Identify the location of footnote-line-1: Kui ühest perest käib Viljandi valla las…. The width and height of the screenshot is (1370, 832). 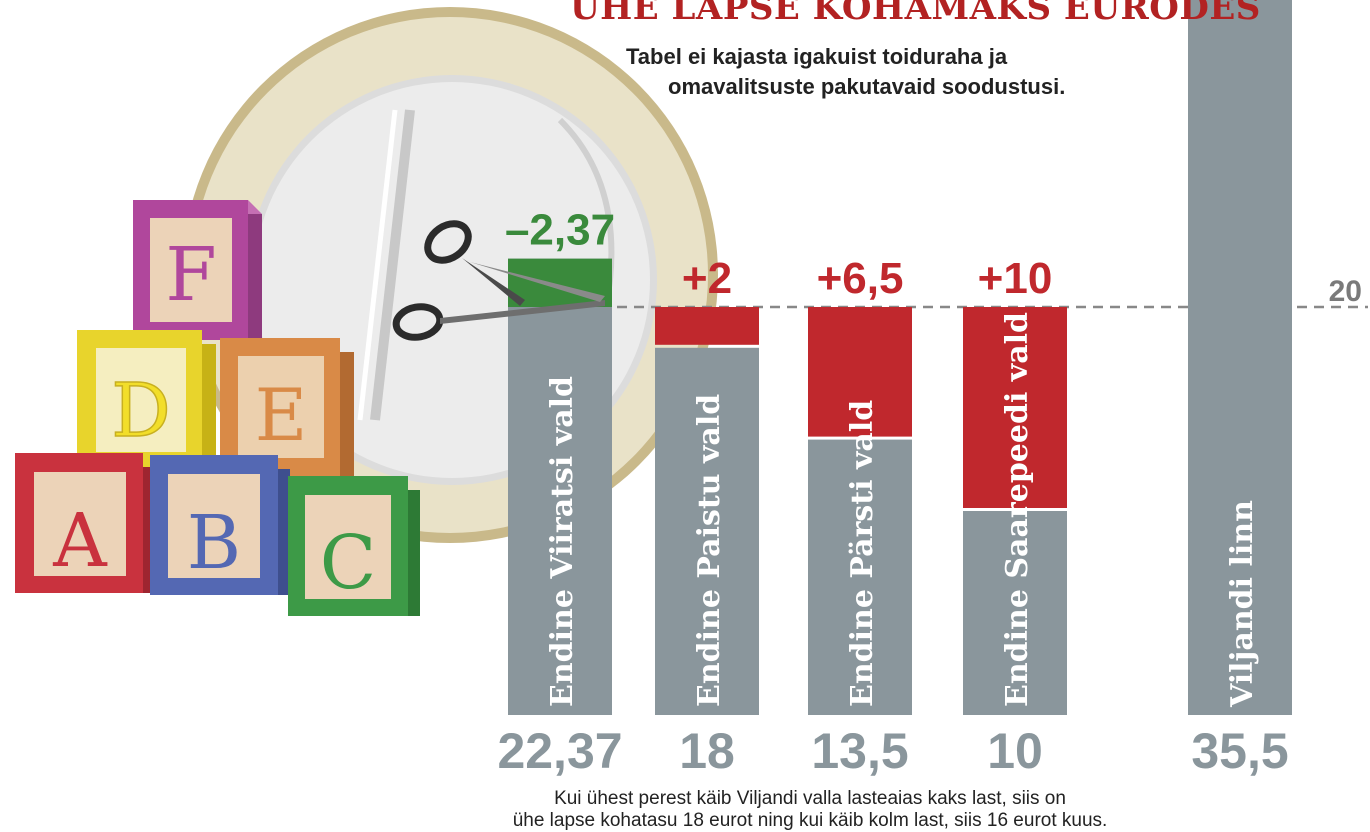
(810, 798).